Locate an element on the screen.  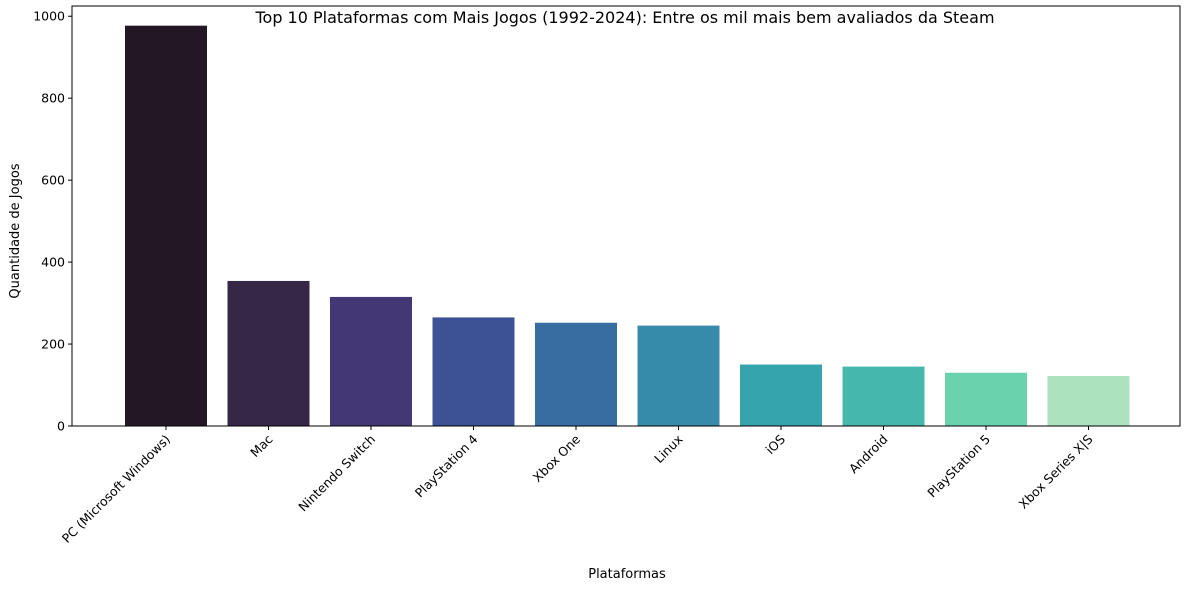
y-tick-label: 400 is located at coordinates (53, 262).